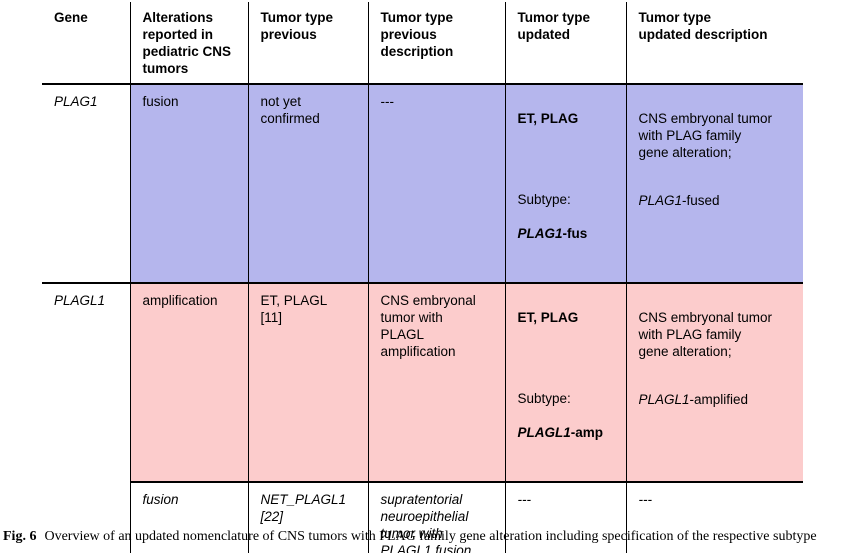 This screenshot has width=856, height=553. Describe the element at coordinates (587, 432) in the screenshot. I see `subtype-suffix: -amp` at that location.